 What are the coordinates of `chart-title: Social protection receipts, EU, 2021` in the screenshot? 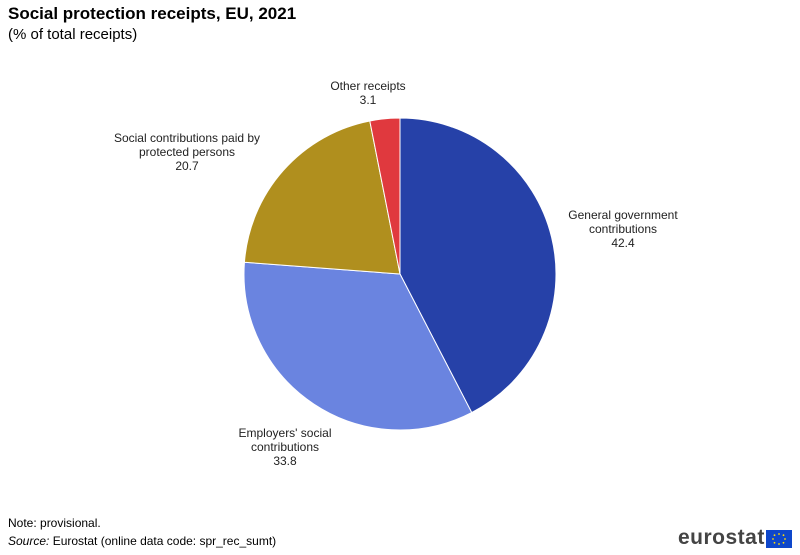 It's located at (152, 13).